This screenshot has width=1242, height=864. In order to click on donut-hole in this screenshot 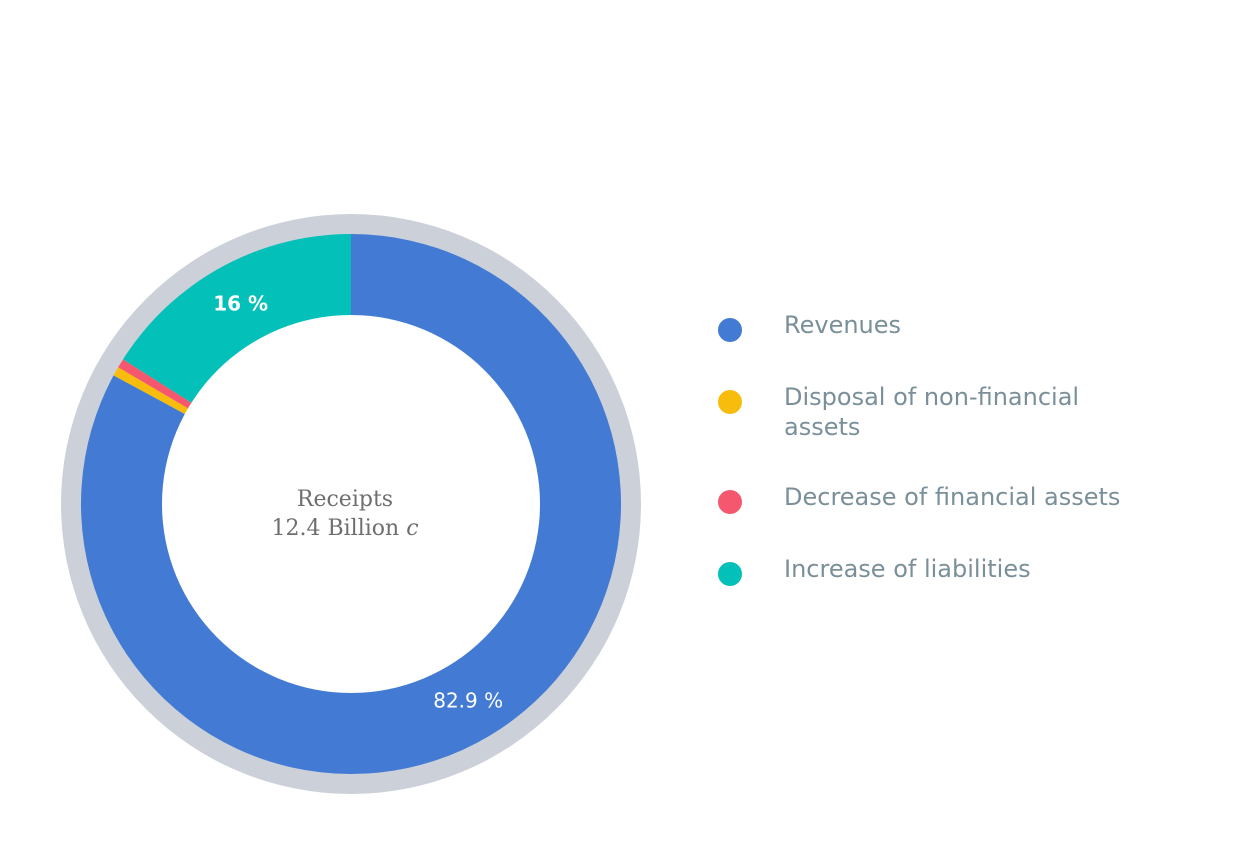, I will do `click(351, 504)`.